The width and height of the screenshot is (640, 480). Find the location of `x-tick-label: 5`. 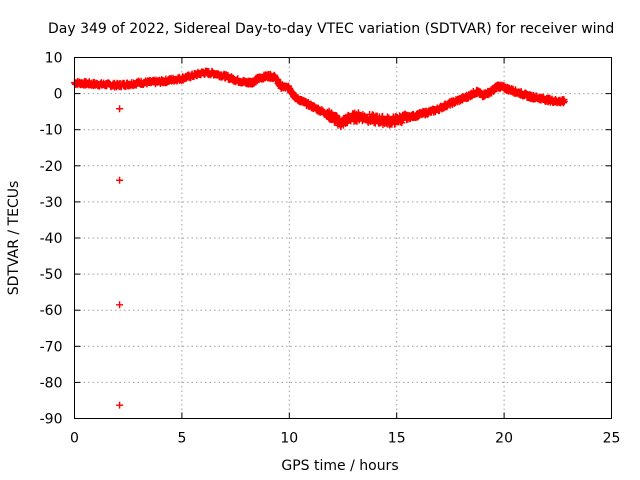

x-tick-label: 5 is located at coordinates (181, 439).